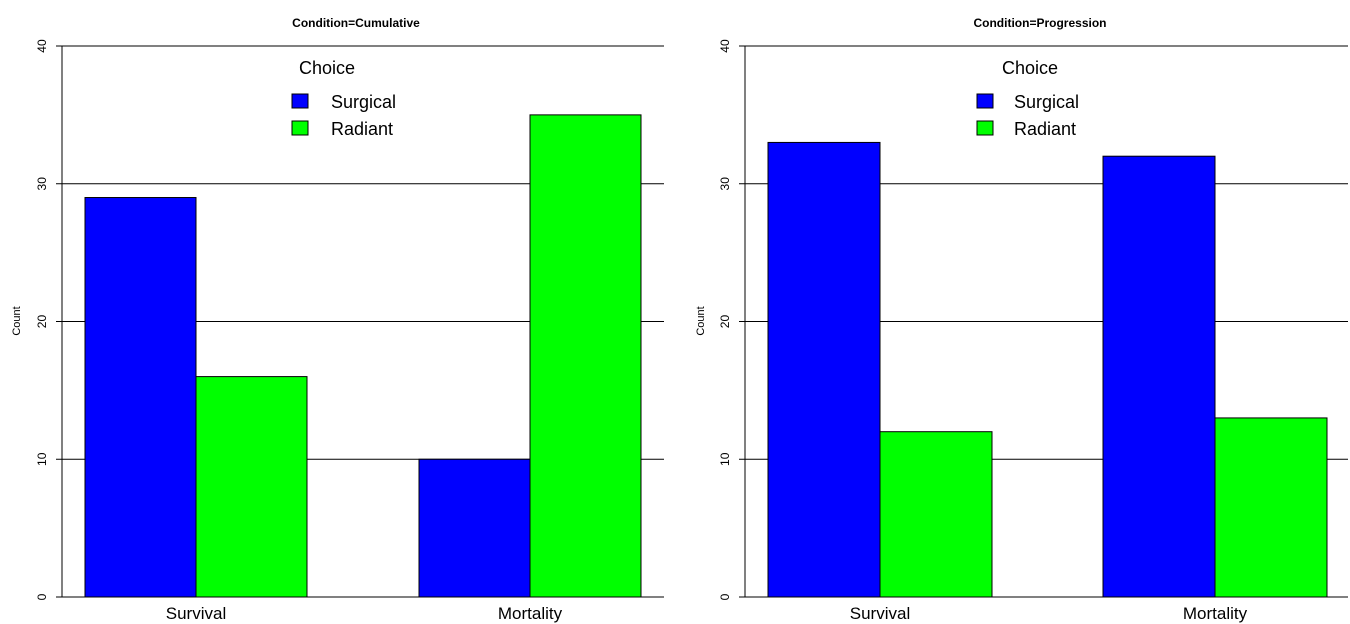  I want to click on panel-title: Condition=Progression, so click(1039, 23).